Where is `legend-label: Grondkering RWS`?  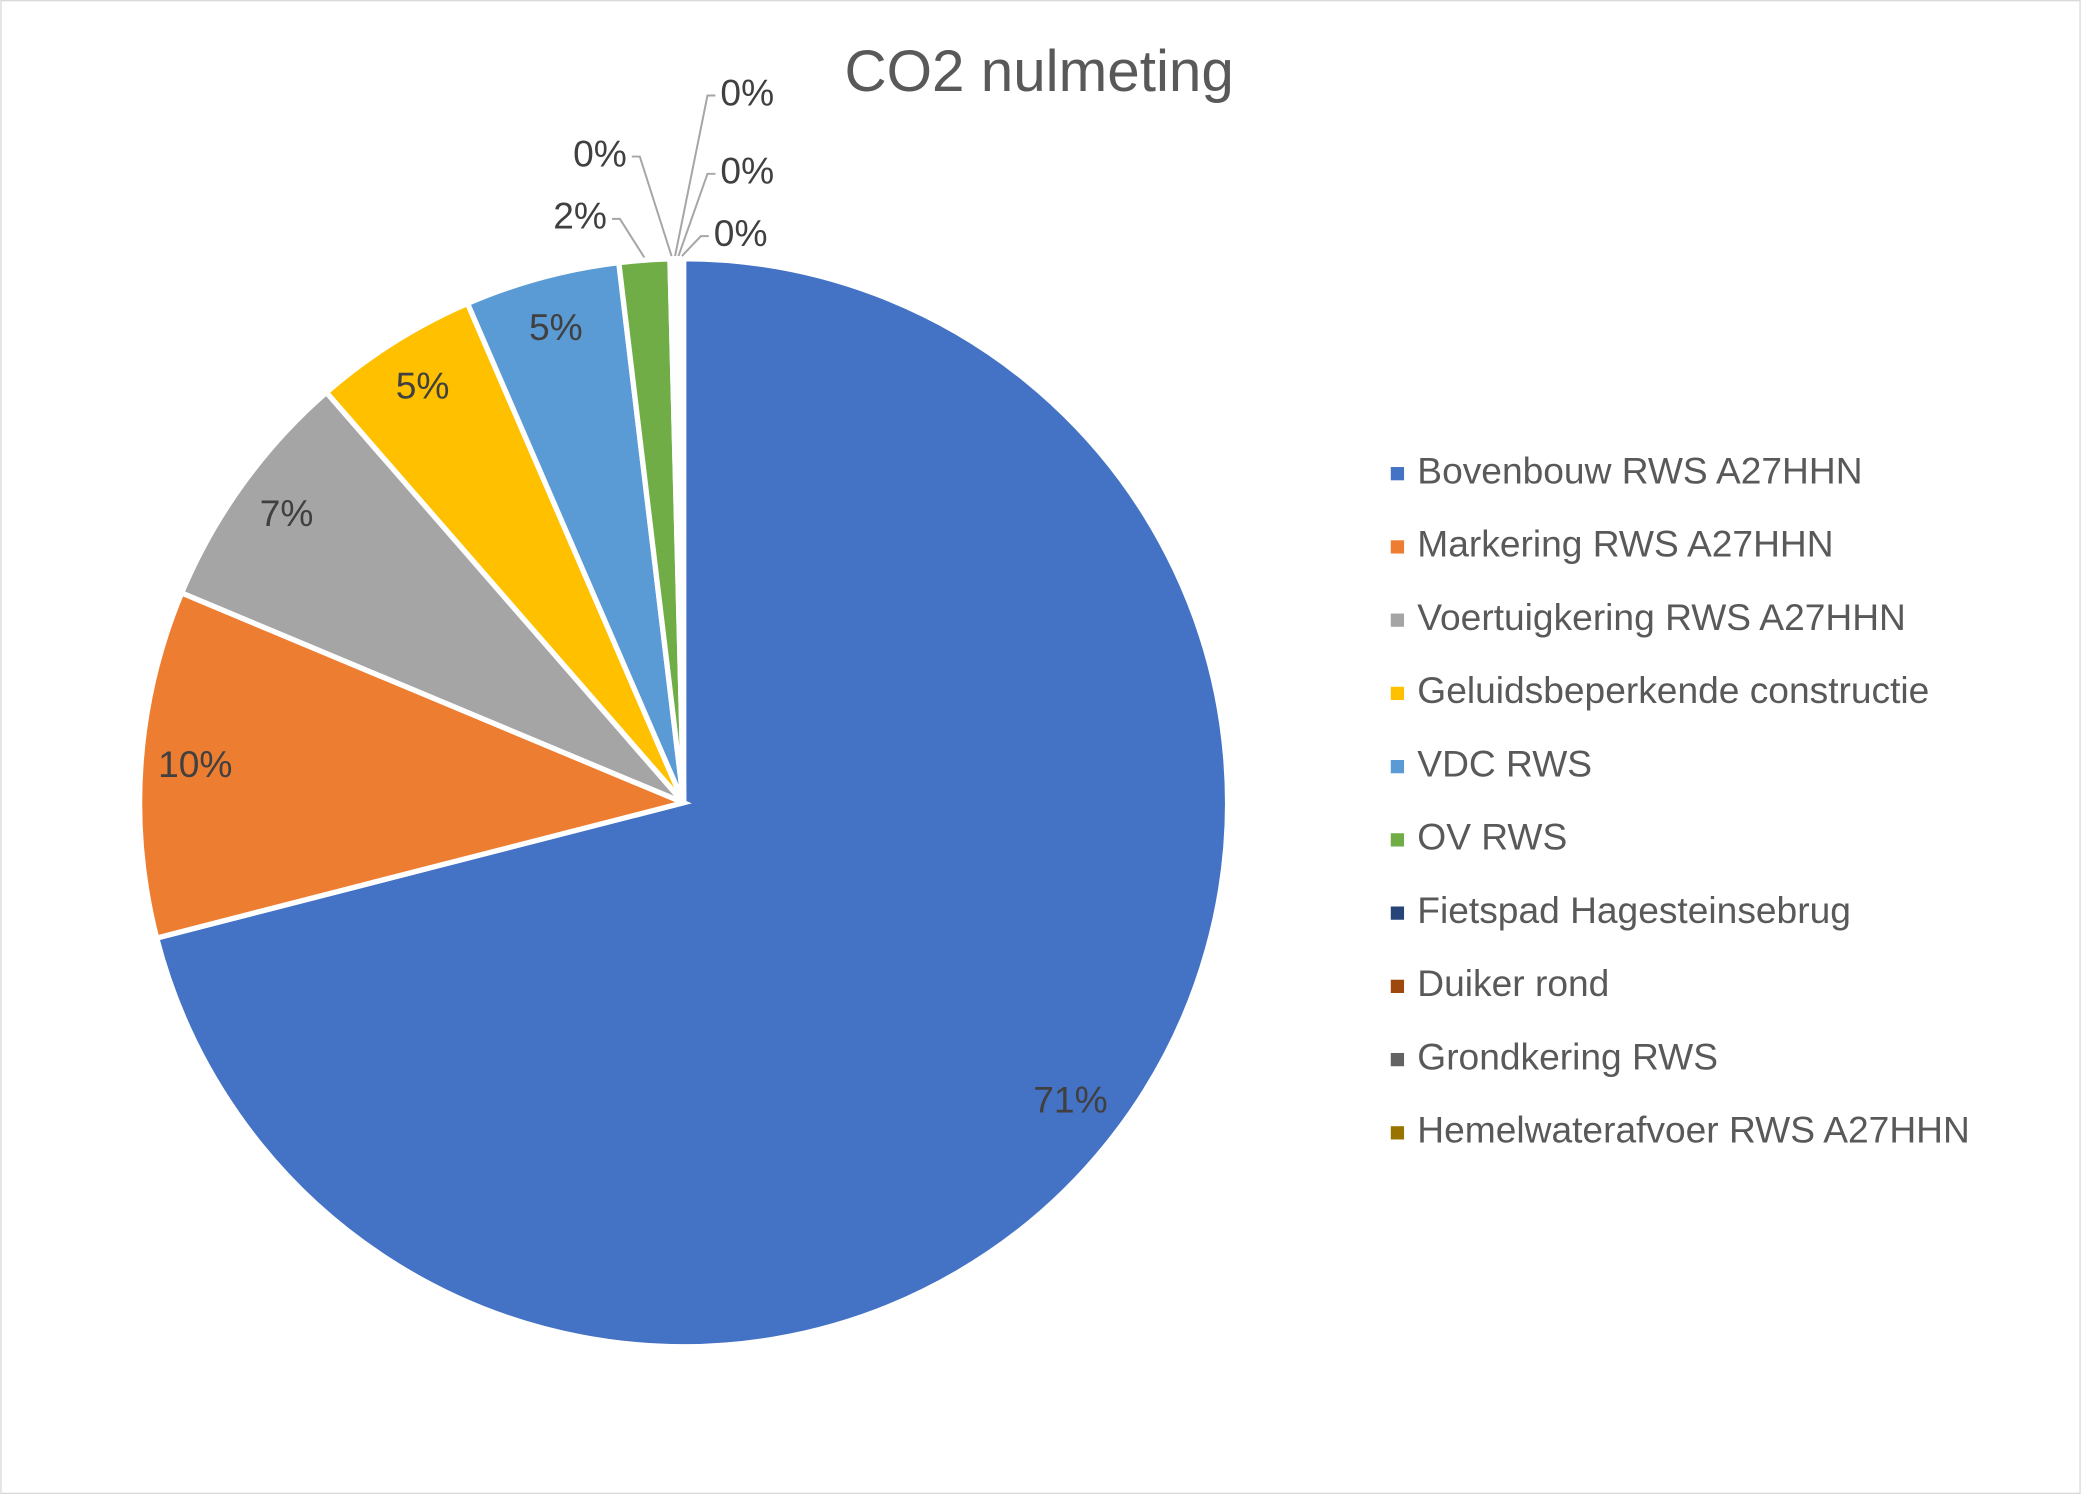
legend-label: Grondkering RWS is located at coordinates (1567, 1056).